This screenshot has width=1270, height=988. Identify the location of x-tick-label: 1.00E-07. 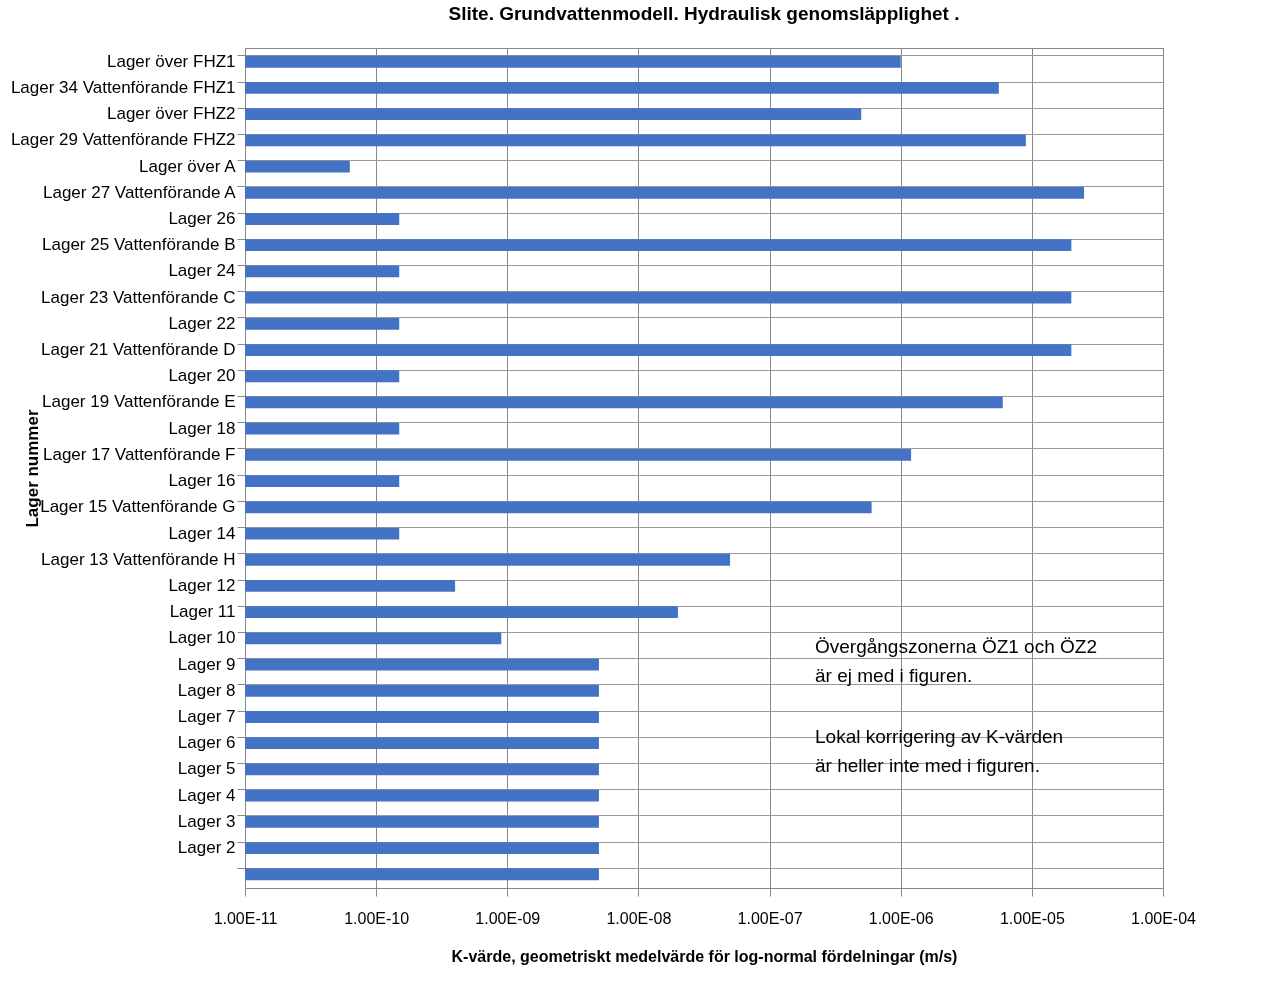
(770, 918).